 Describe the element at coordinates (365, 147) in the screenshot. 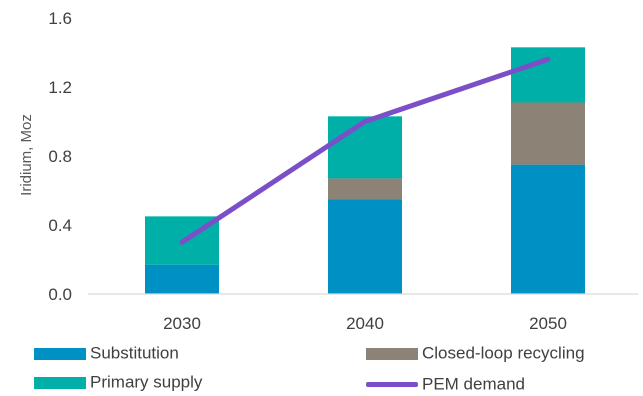

I see `bar-primary-supply-2040` at that location.